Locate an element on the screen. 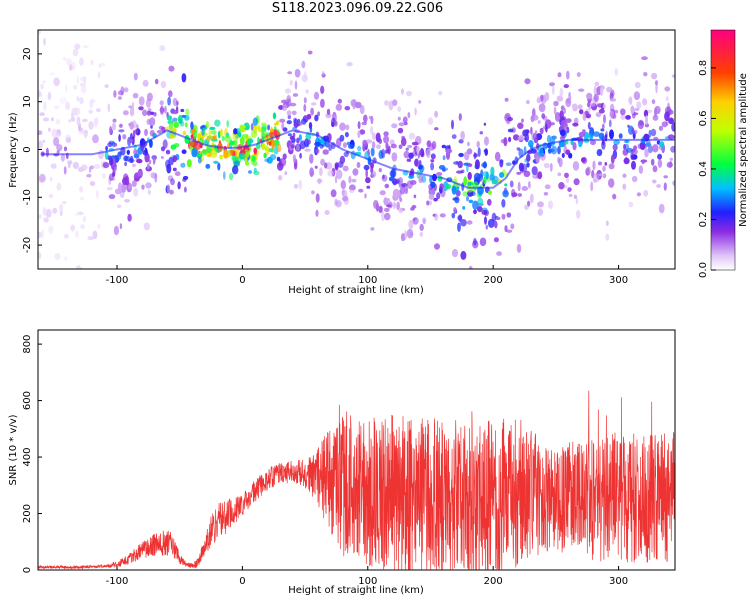  snr-x-tick-label: 100 is located at coordinates (367, 581).